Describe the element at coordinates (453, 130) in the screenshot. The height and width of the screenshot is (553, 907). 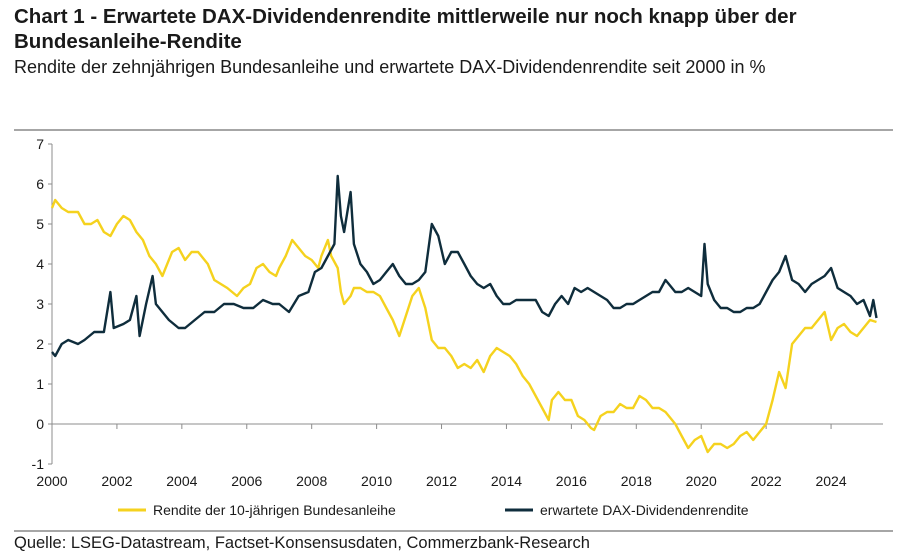
I see `top-divider` at that location.